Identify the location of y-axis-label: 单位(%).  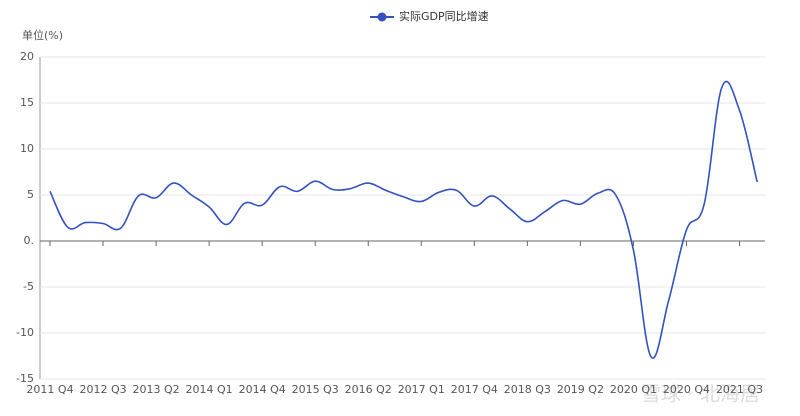
(42, 35).